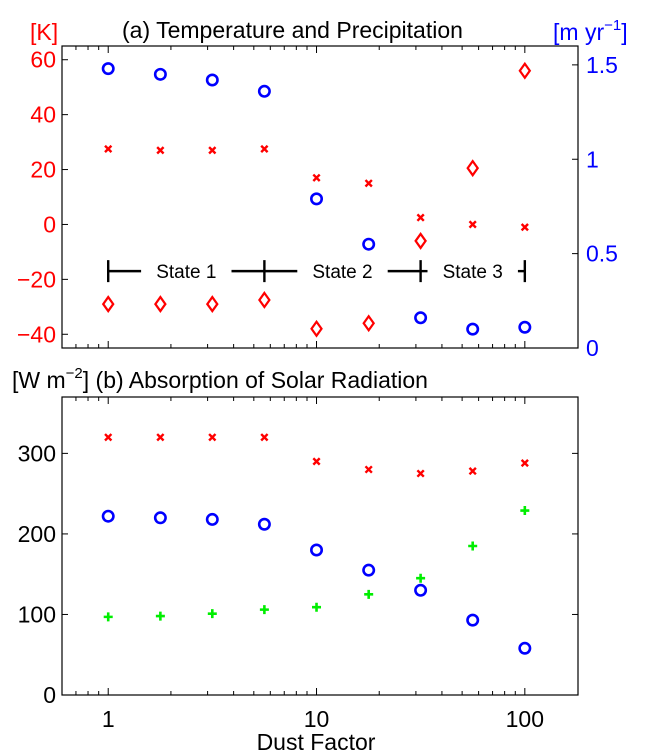 This screenshot has height=756, width=648. Describe the element at coordinates (43, 170) in the screenshot. I see `panel-a-left-tick-label: 20` at that location.